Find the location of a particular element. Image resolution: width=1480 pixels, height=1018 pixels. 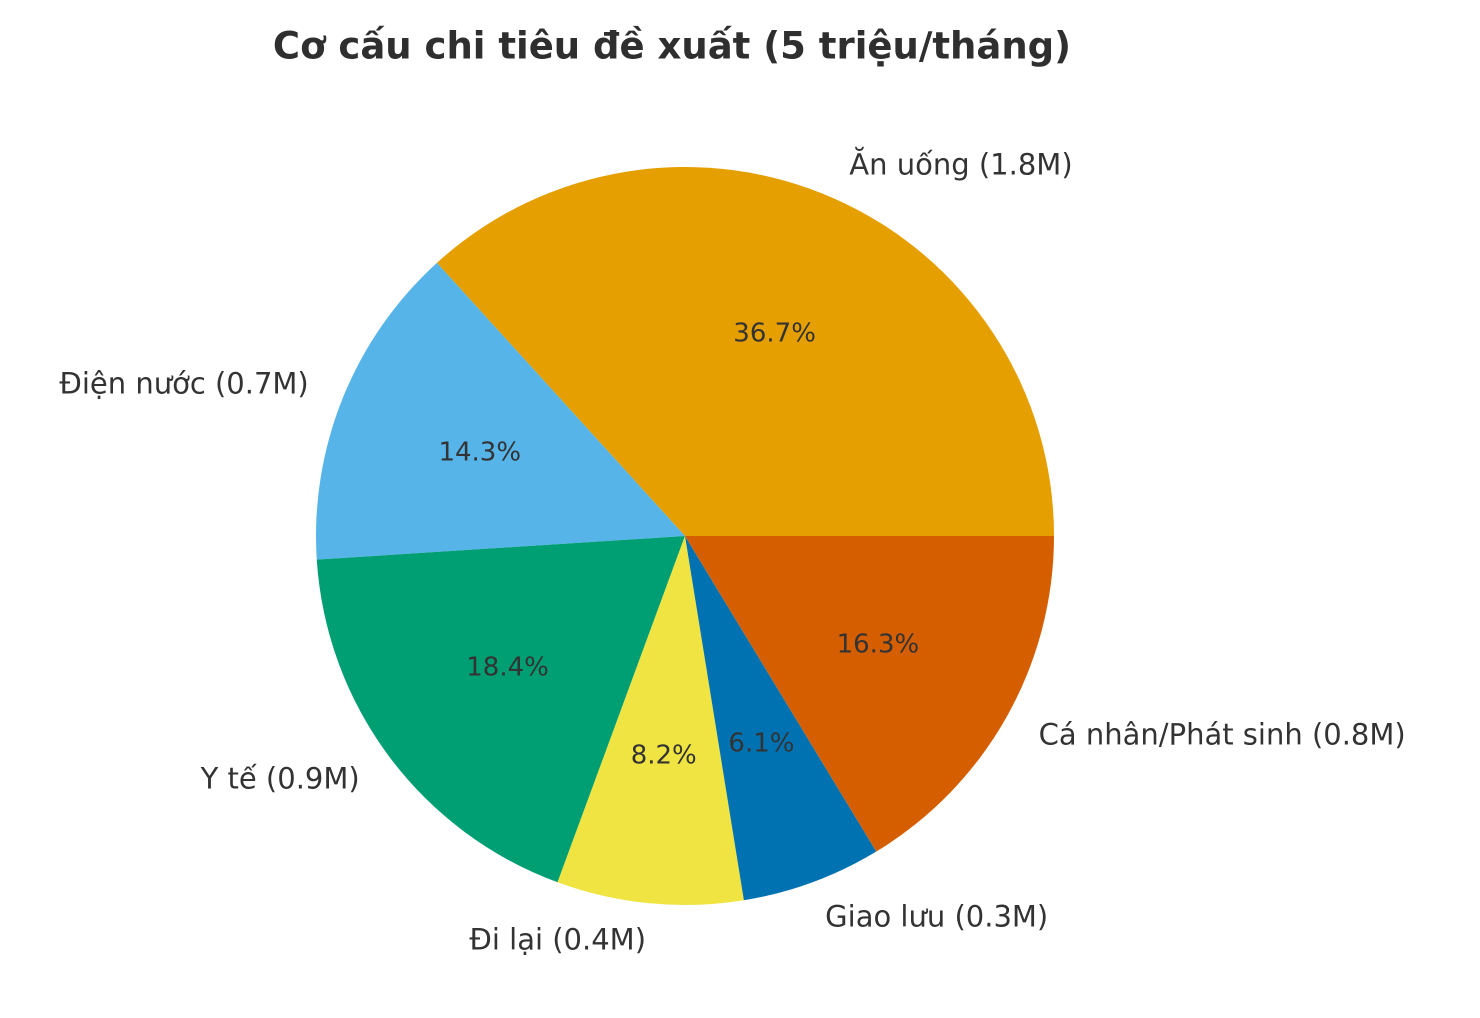

slice-label-an-uong: Ăn uống (1.8M) is located at coordinates (961, 164).